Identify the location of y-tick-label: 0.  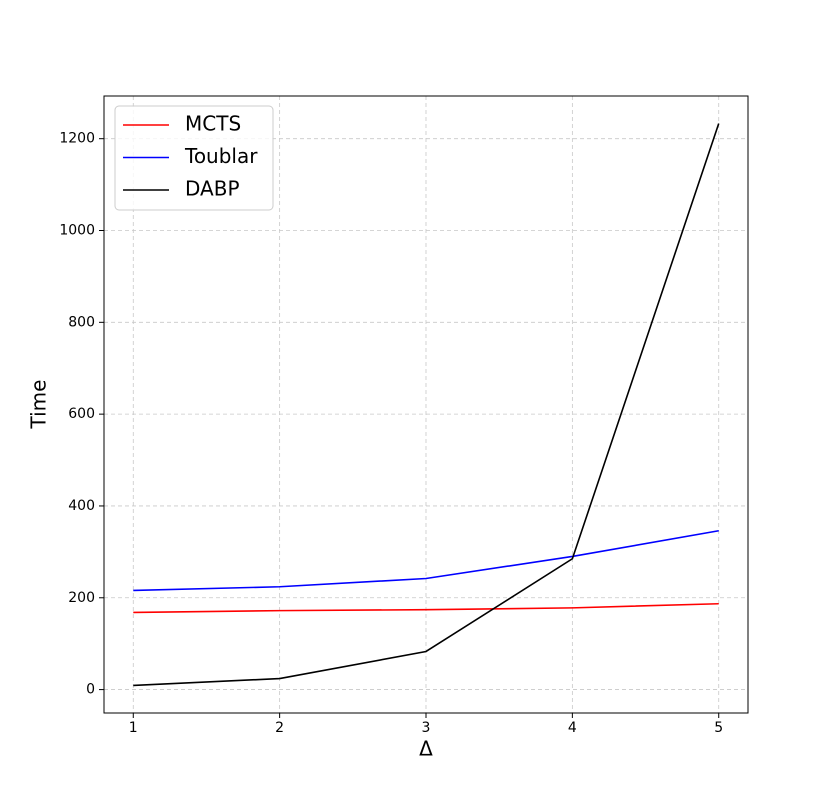
(90, 690).